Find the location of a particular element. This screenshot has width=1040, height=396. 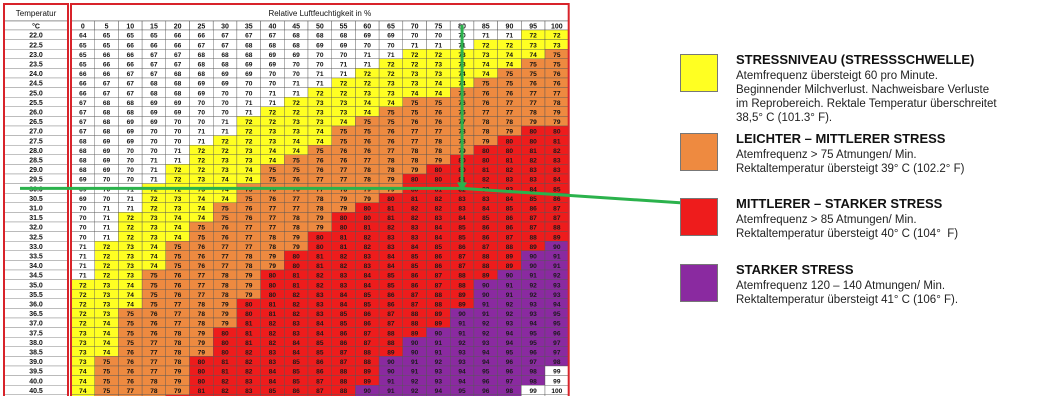

humidity-tick-label: 0 is located at coordinates (83, 27).